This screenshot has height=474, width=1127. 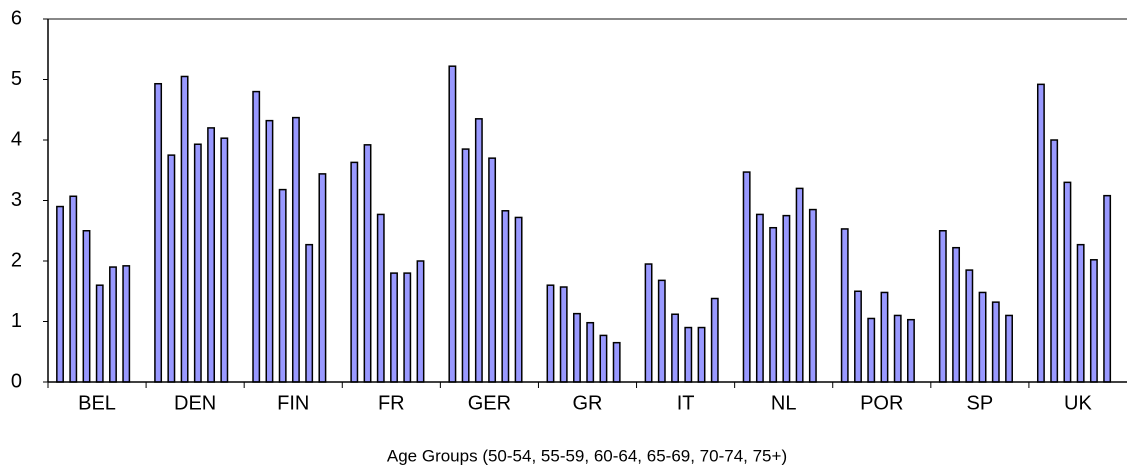 What do you see at coordinates (588, 403) in the screenshot?
I see `x-tick-label: GR` at bounding box center [588, 403].